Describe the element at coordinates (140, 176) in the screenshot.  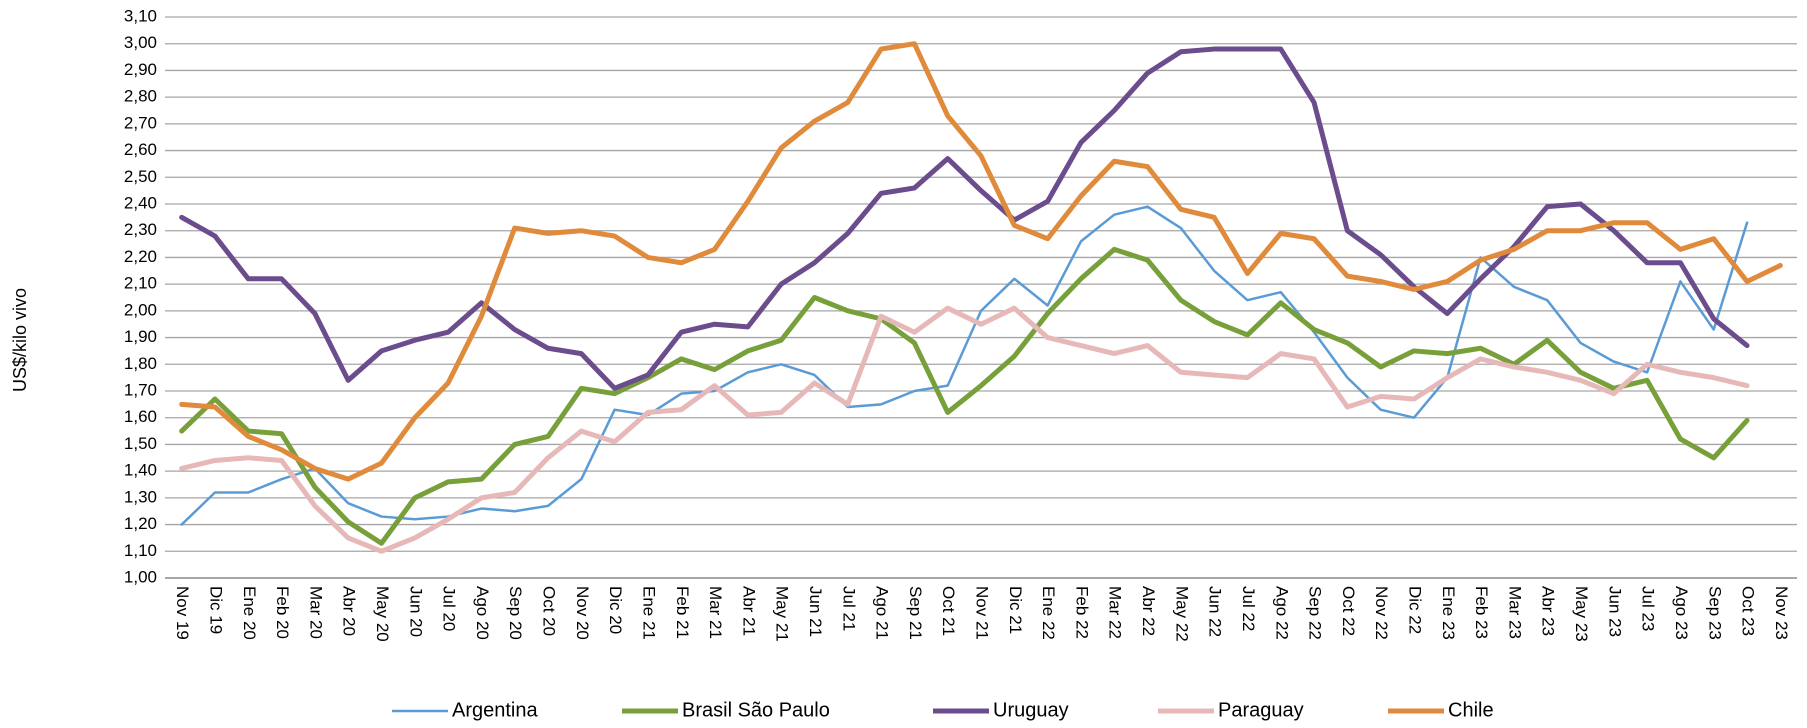
I see `y-tick-label: 2,50` at that location.